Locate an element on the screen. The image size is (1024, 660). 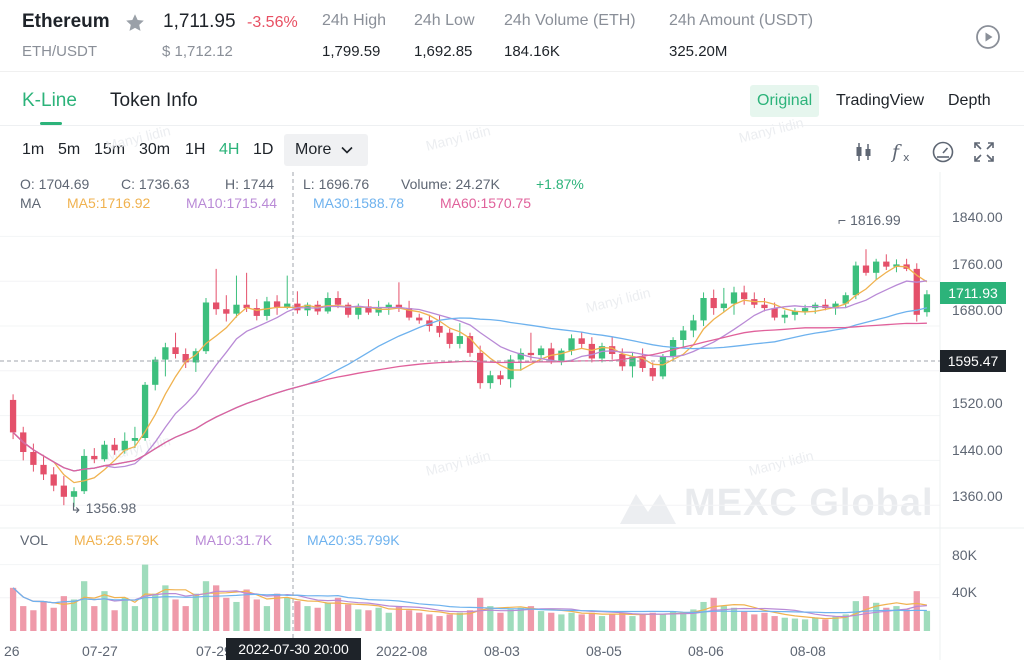
low-value: L: 1696.76 is located at coordinates (336, 184).